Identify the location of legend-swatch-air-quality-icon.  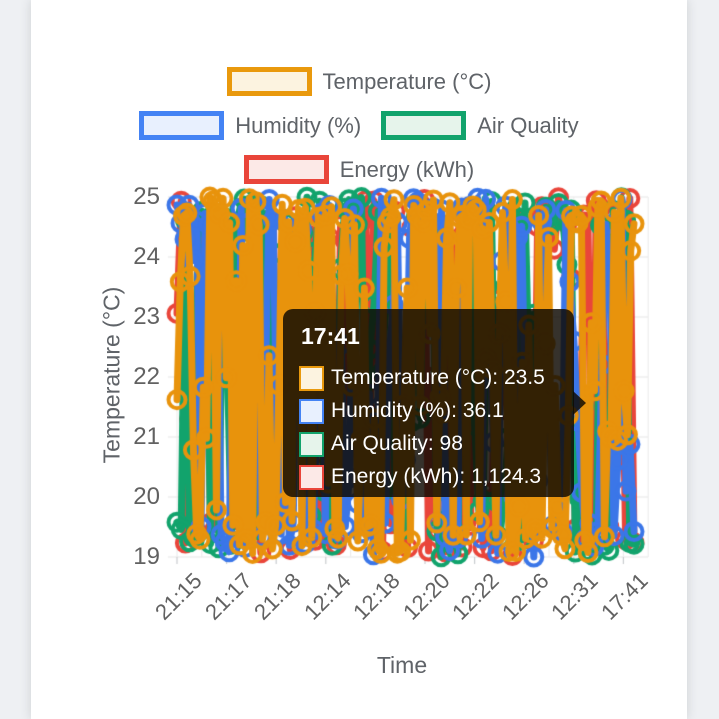
(424, 125).